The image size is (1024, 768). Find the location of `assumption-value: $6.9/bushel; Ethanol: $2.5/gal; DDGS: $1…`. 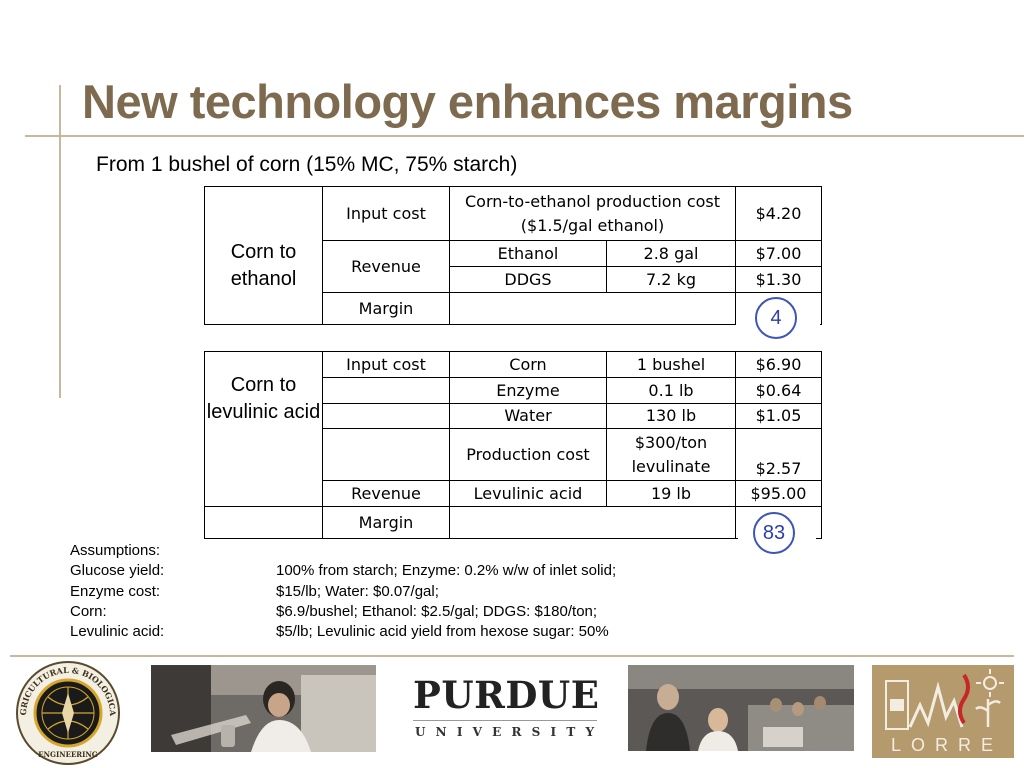

assumption-value: $6.9/bushel; Ethanol: $2.5/gal; DDGS: $1… is located at coordinates (437, 611).